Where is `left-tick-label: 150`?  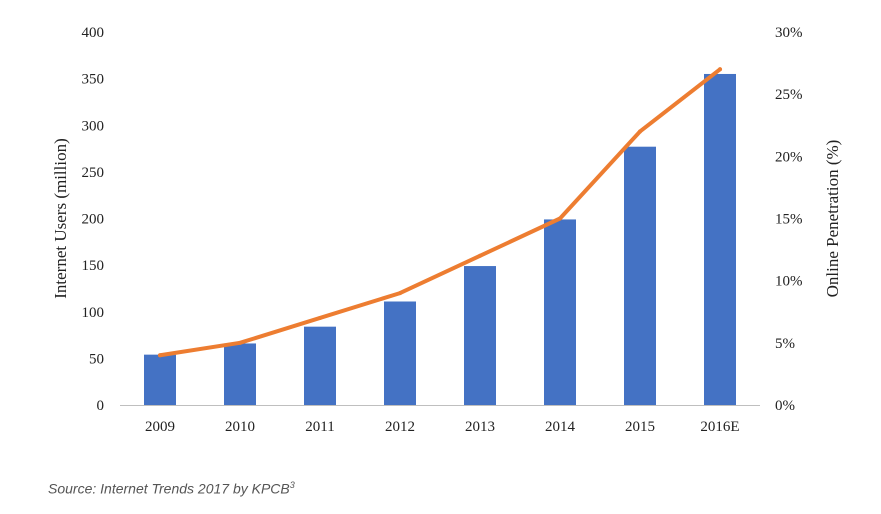 left-tick-label: 150 is located at coordinates (93, 266).